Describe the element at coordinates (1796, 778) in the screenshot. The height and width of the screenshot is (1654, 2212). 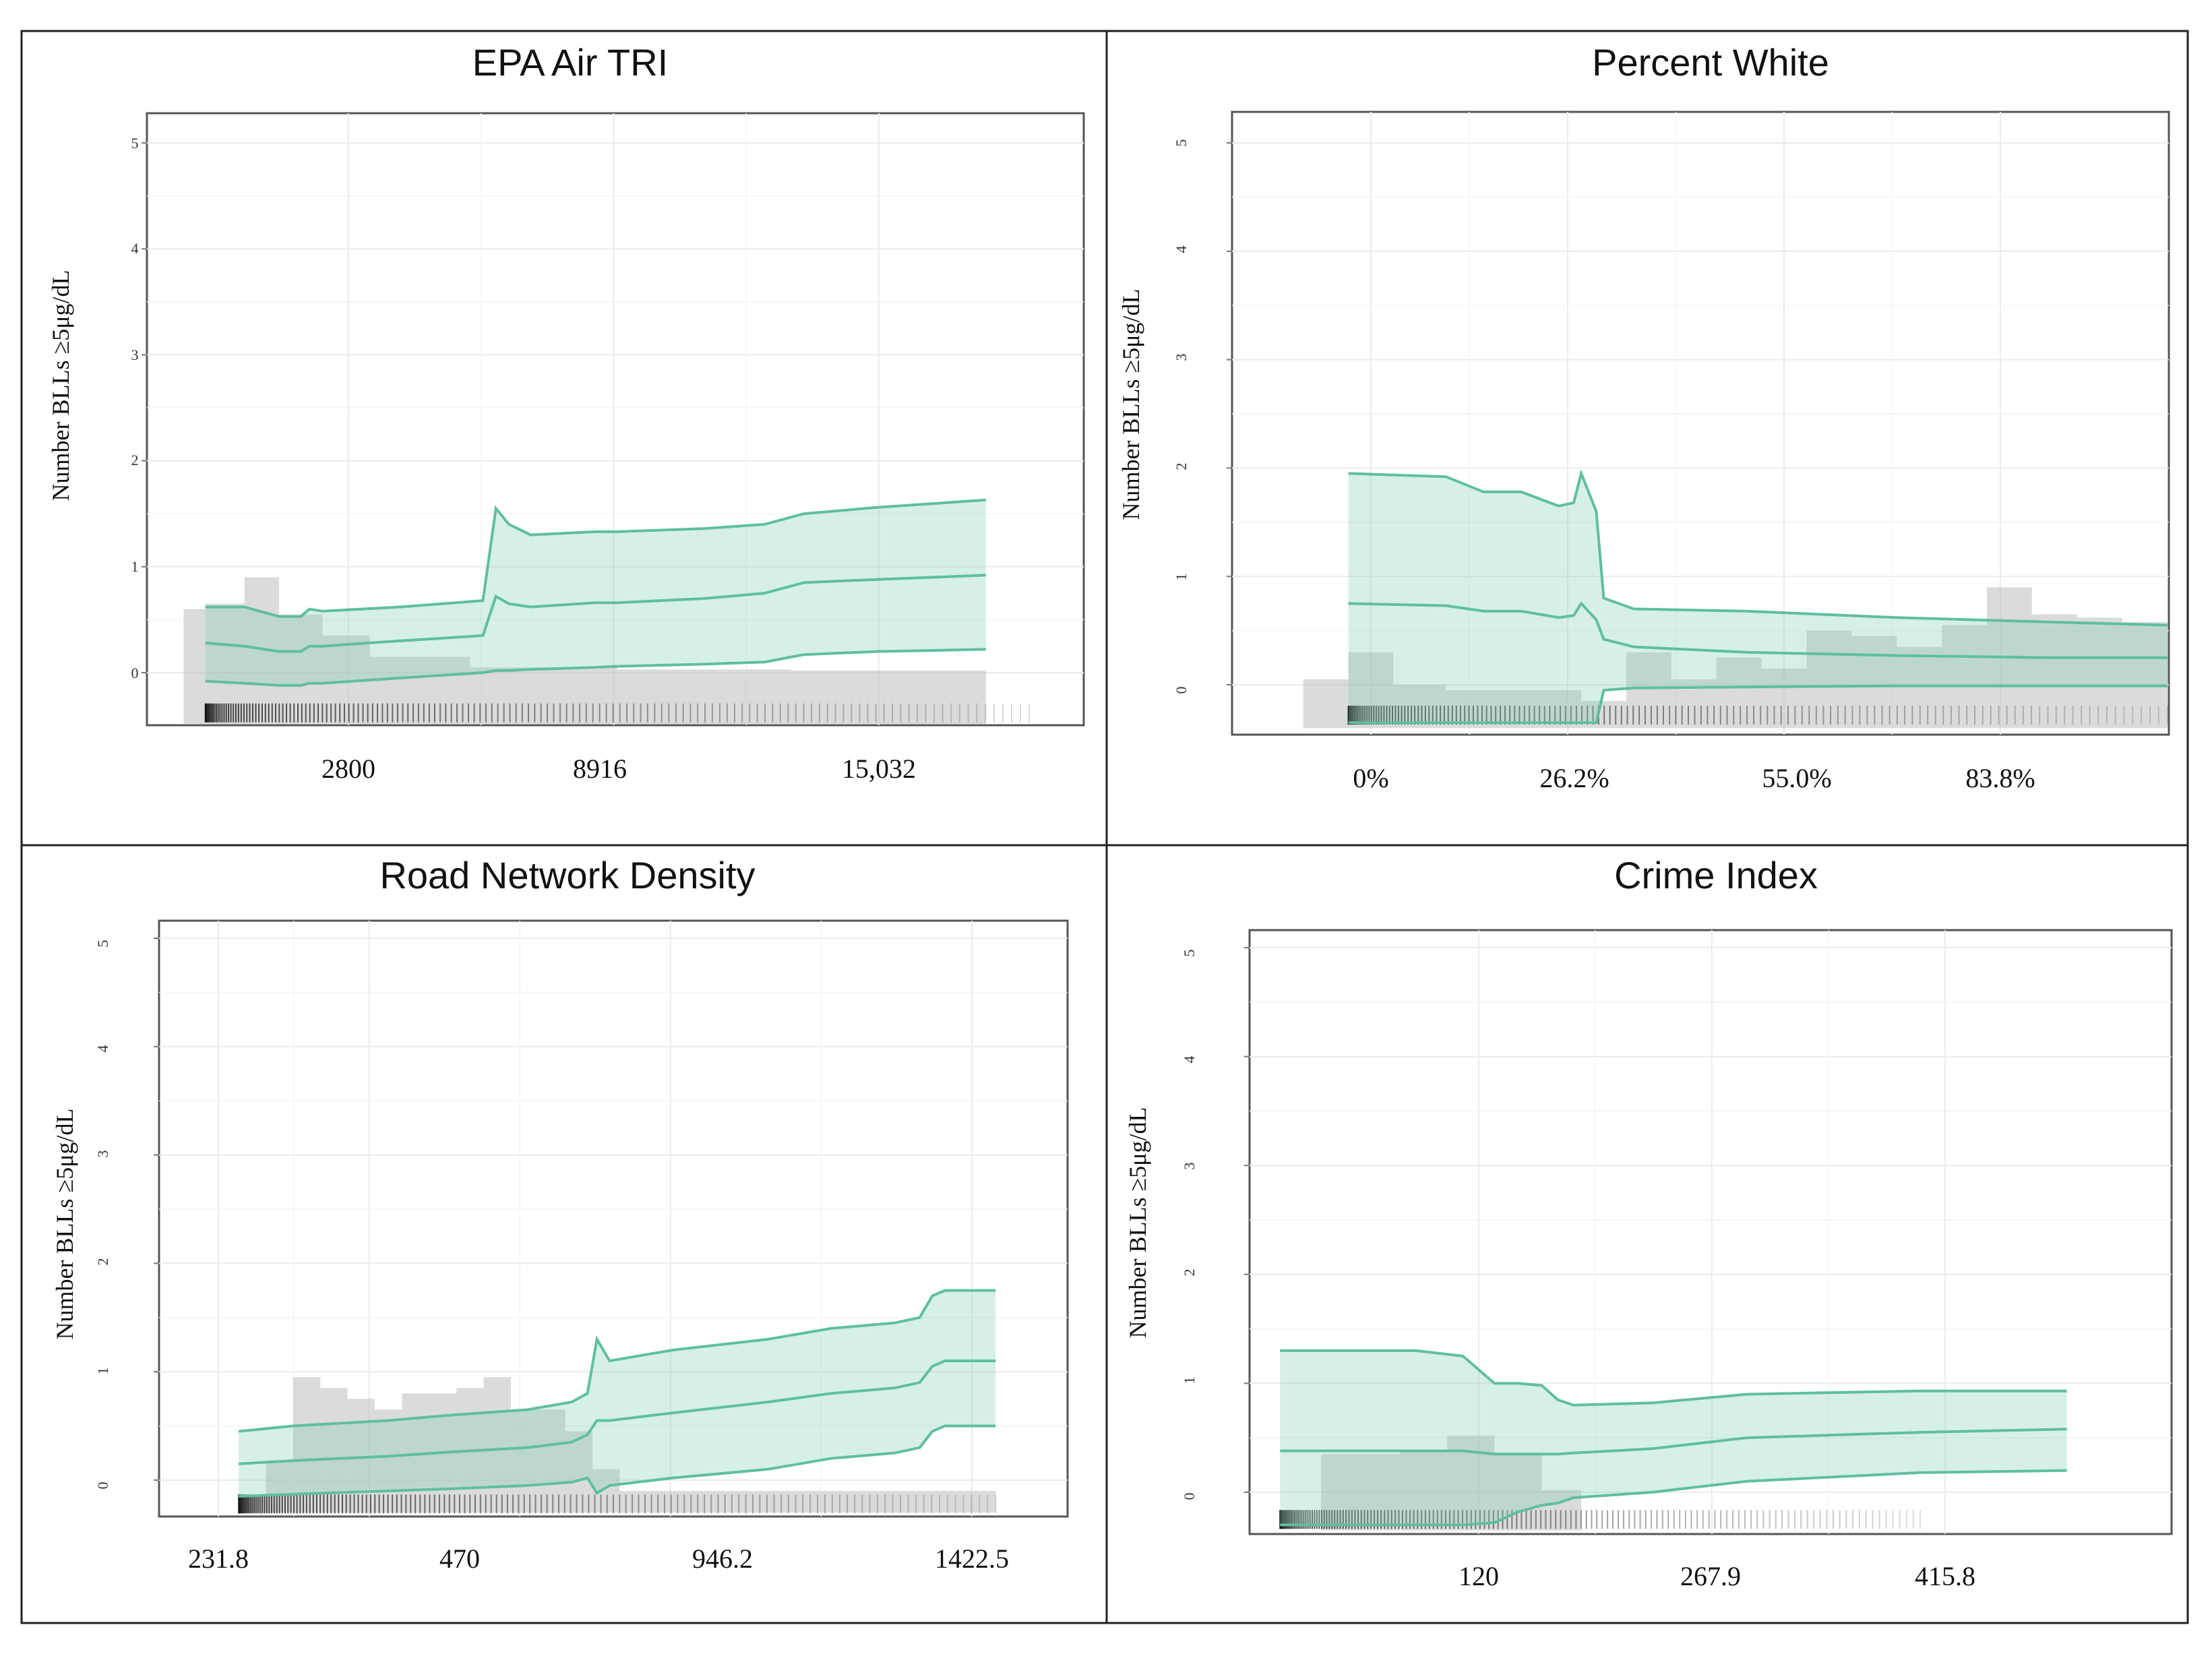
I see `x-tick-label: 55.0%` at that location.